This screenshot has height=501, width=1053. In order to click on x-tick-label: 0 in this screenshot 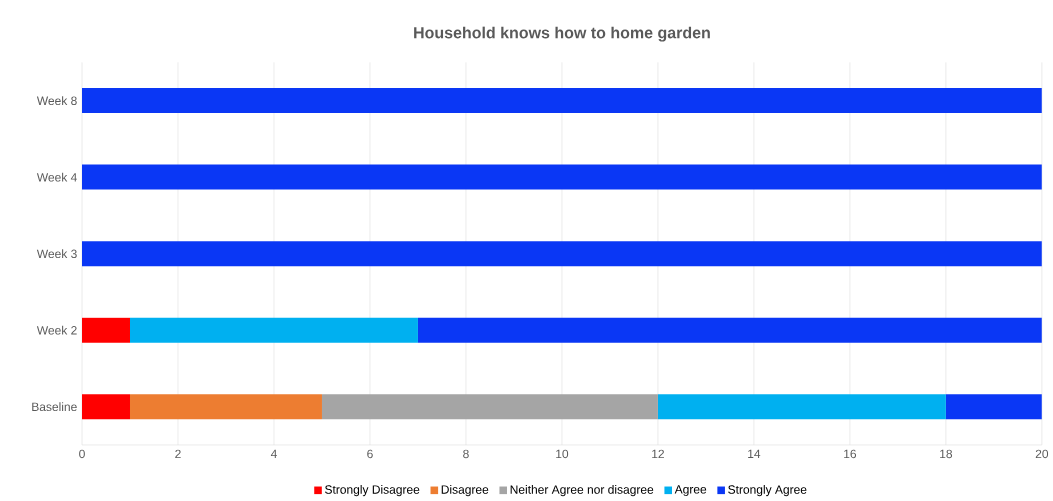, I will do `click(82, 454)`.